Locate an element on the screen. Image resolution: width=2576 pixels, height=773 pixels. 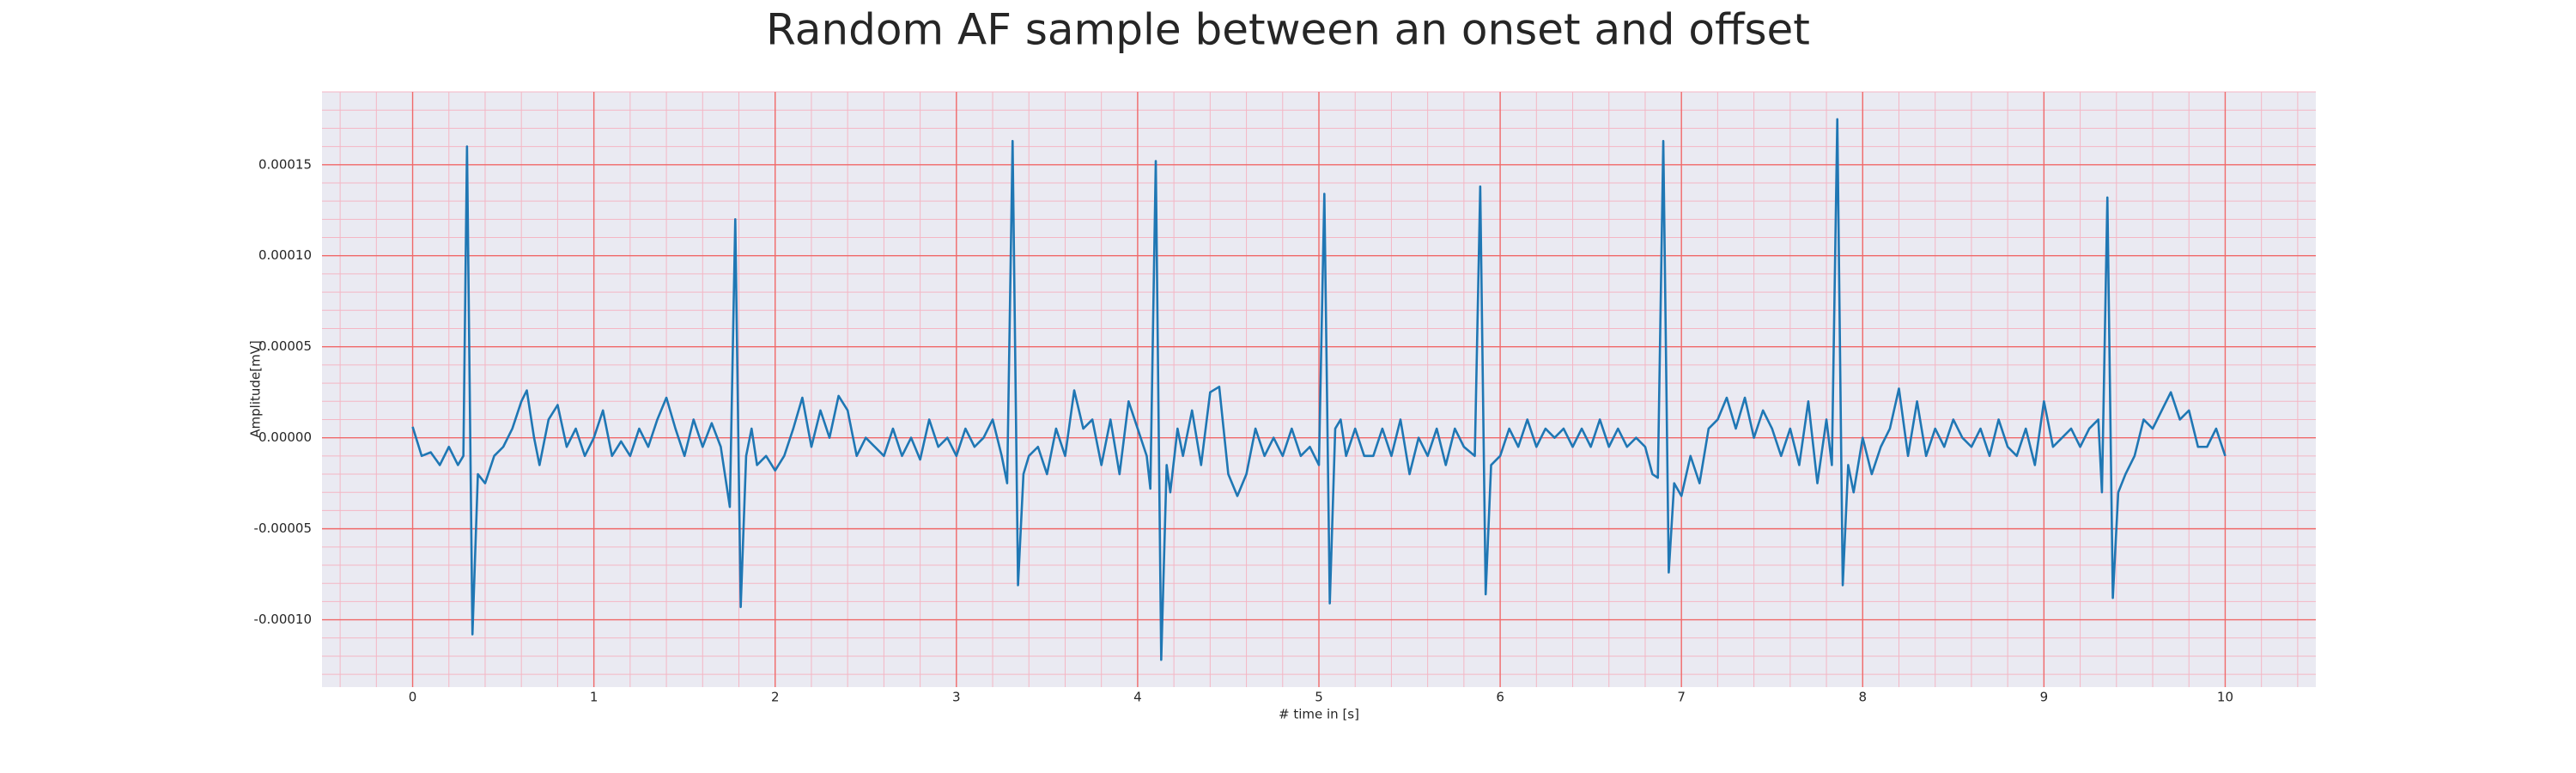
x-tick-label: 0 is located at coordinates (413, 697).